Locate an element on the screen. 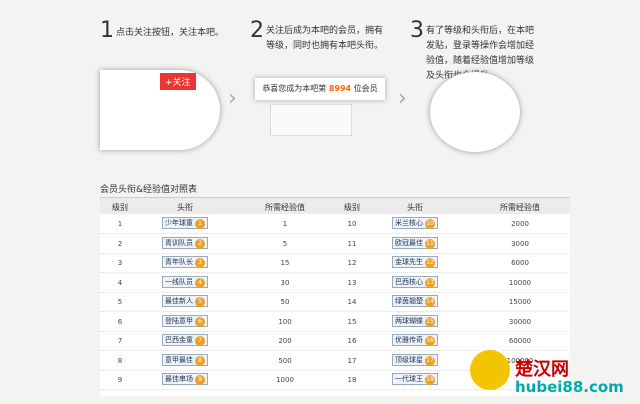 The image size is (640, 404). title-cell: 优雅传奇 16 is located at coordinates (415, 340).